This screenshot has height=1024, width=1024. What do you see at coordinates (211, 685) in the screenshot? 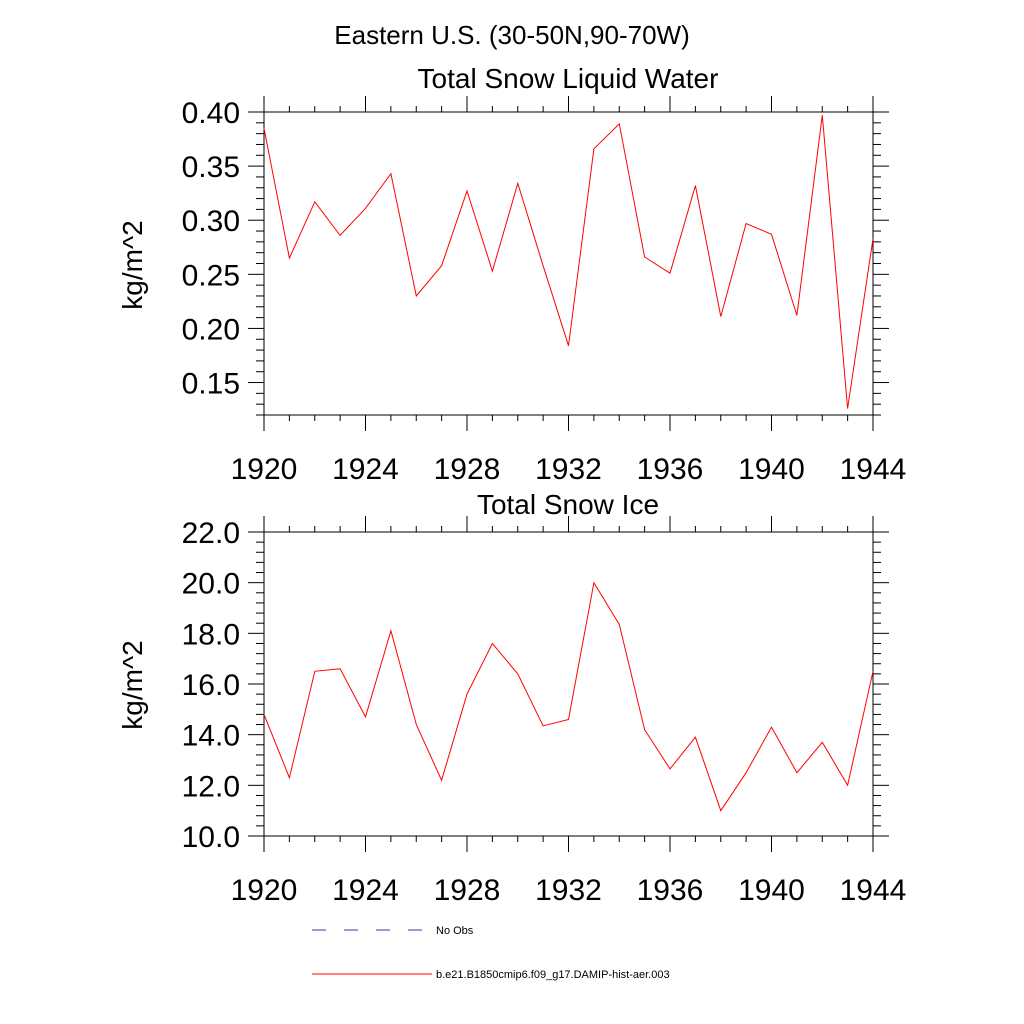
I see `y-tick-label: 16.0` at bounding box center [211, 685].